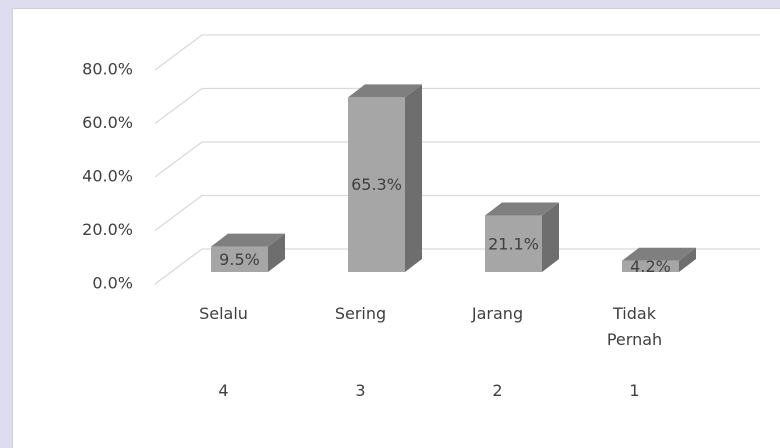 The height and width of the screenshot is (448, 780). I want to click on score-label: 1, so click(634, 390).